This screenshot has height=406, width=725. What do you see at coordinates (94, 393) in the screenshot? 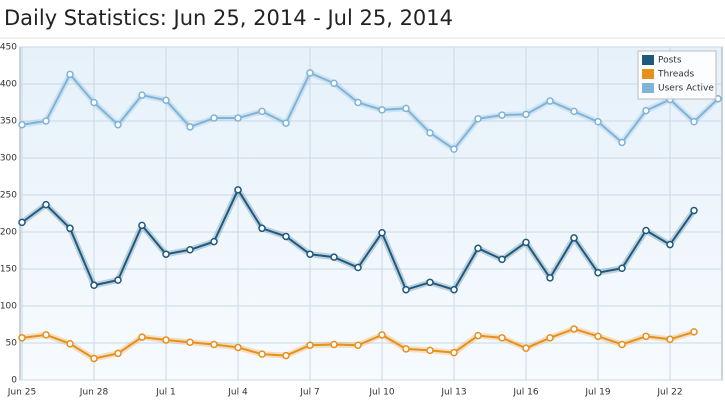
I see `x-tick-label: Jun 28` at bounding box center [94, 393].